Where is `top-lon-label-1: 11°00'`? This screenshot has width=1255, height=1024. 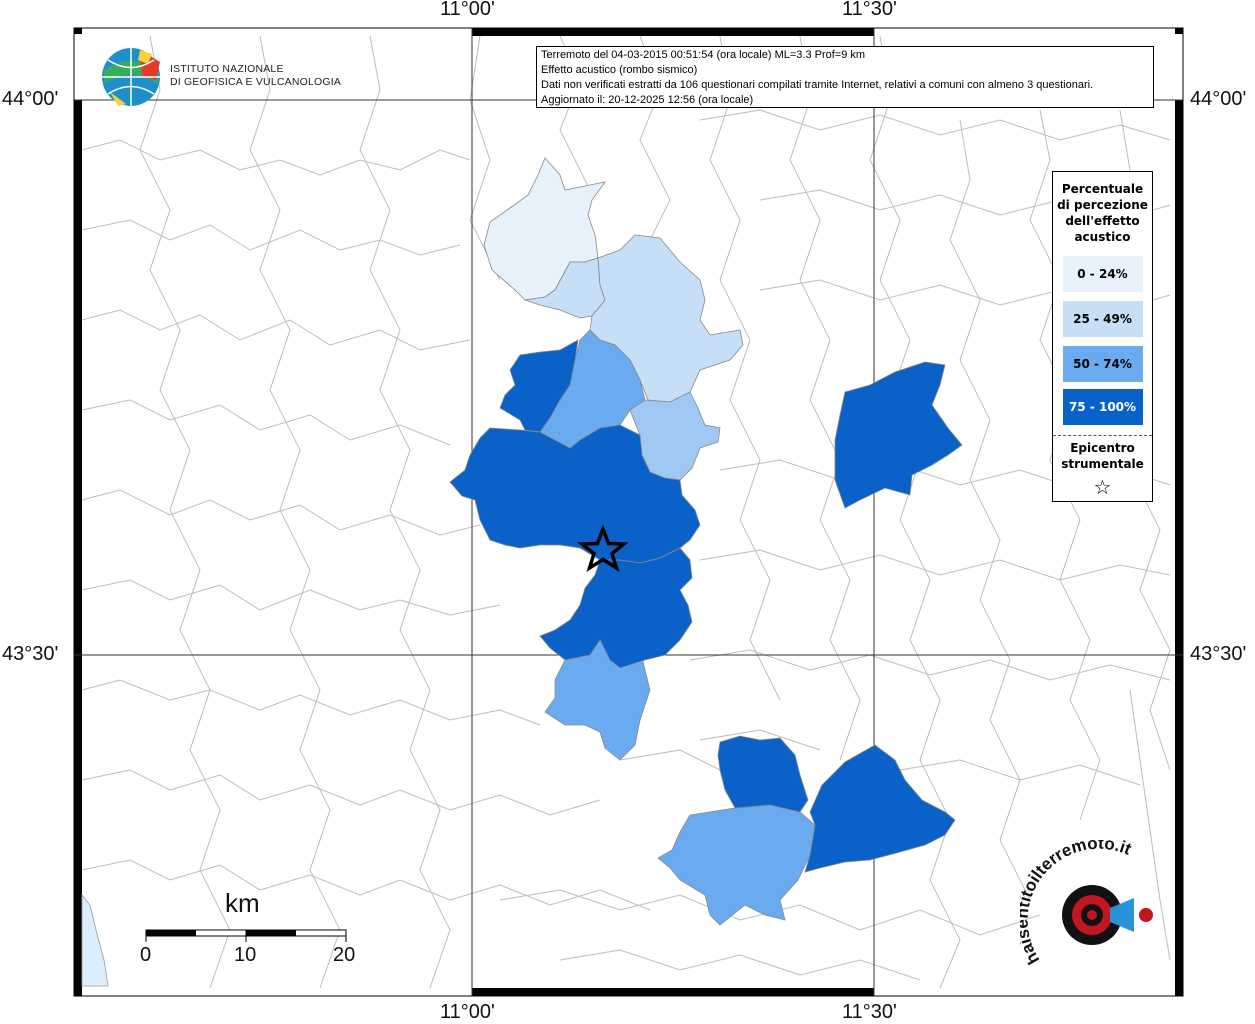
top-lon-label-1: 11°00' is located at coordinates (467, 10).